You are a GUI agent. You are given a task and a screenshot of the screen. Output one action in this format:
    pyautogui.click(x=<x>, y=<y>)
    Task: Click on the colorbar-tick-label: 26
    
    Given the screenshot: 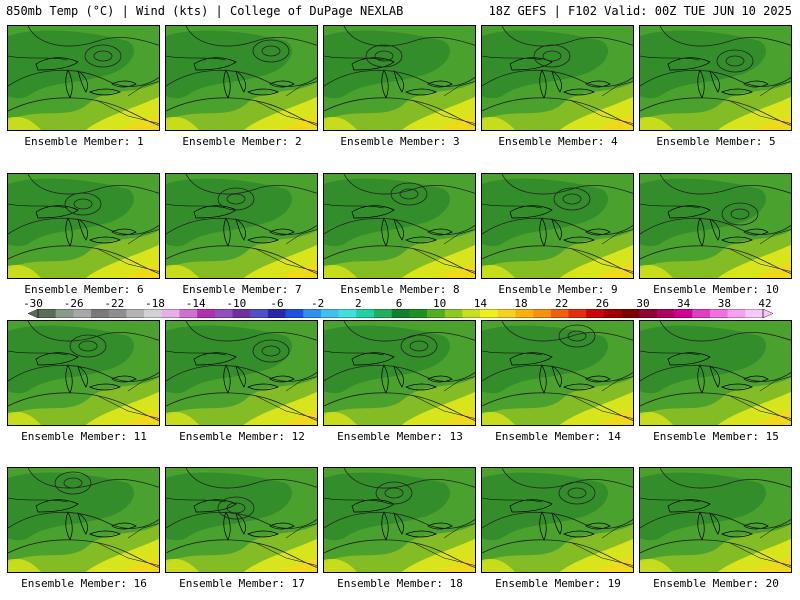 What is the action you would take?
    pyautogui.click(x=602, y=303)
    